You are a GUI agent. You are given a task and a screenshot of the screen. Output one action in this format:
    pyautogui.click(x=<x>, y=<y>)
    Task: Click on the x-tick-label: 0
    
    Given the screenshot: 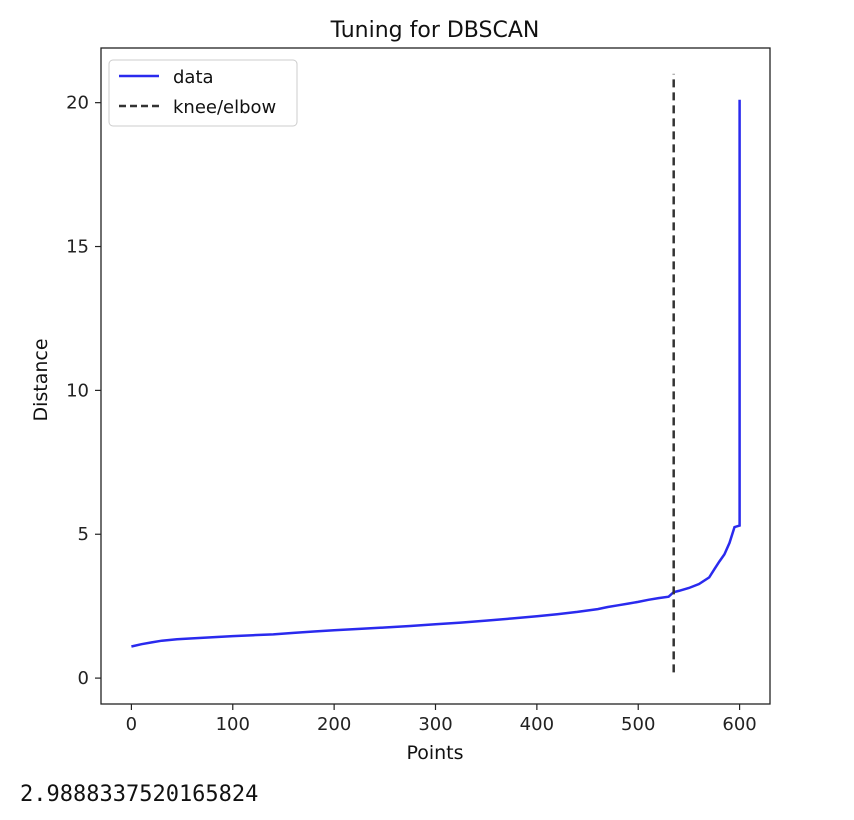 What is the action you would take?
    pyautogui.click(x=131, y=724)
    